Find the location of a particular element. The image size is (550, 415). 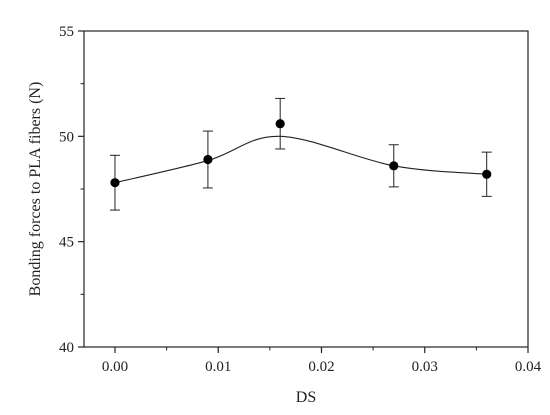

y-tick-label: 50 is located at coordinates (66, 137).